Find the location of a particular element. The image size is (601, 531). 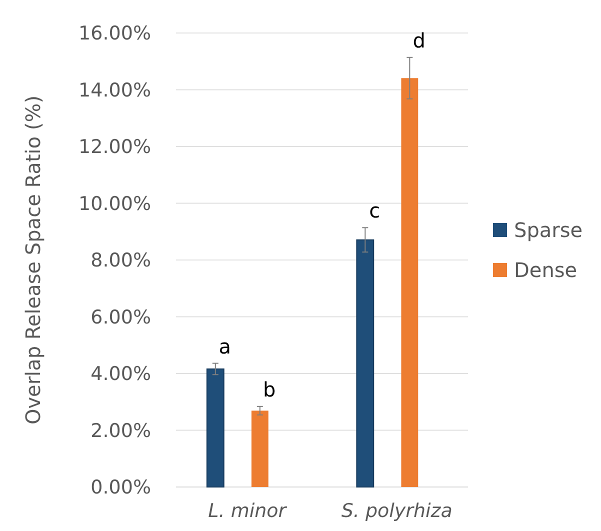

x-tick-label: S. polyrhiza is located at coordinates (396, 511).